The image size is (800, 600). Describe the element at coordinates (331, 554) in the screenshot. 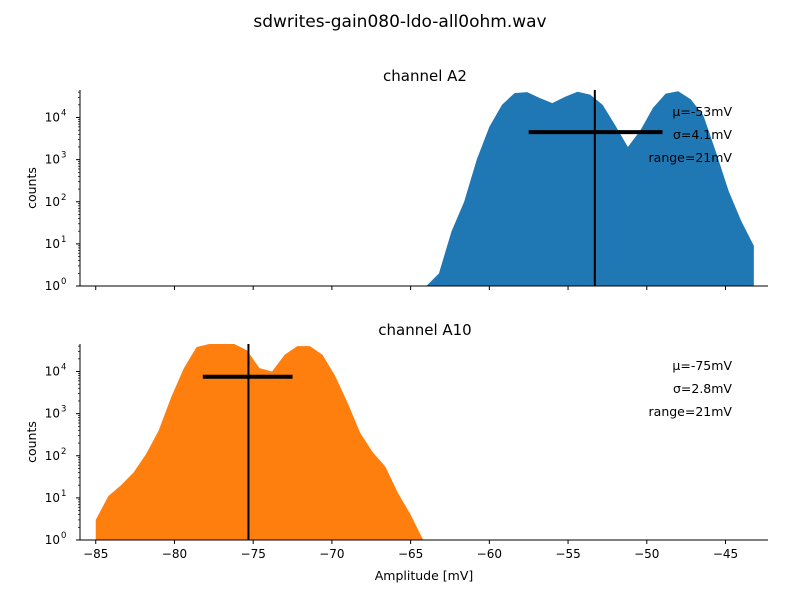

I see `x-tick-label: −70` at that location.